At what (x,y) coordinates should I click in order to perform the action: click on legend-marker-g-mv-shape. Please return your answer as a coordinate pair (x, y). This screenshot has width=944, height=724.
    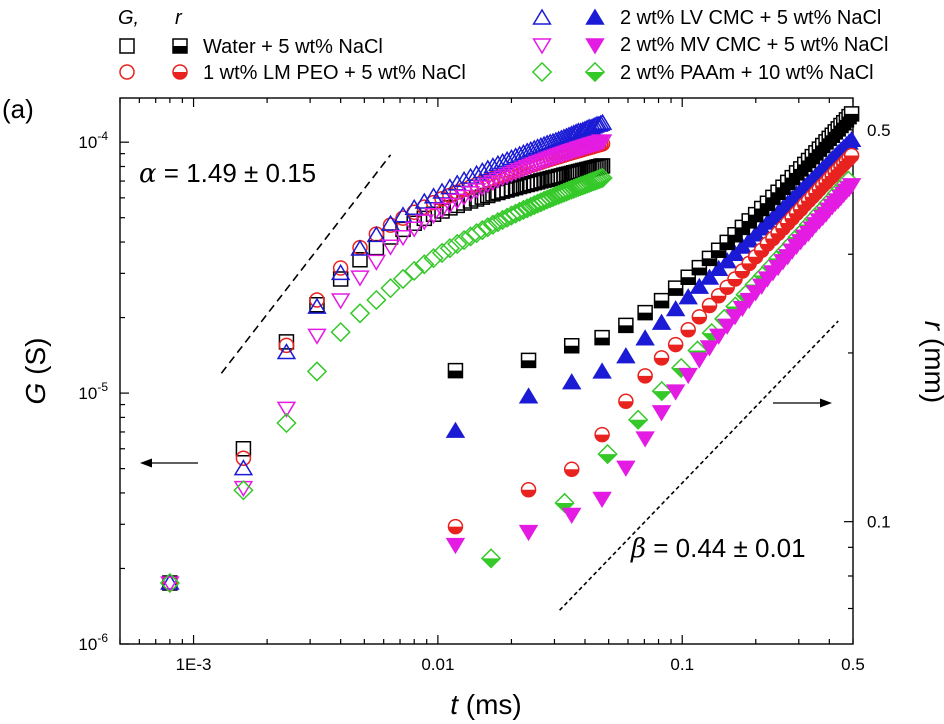
    Looking at the image, I should click on (542, 46).